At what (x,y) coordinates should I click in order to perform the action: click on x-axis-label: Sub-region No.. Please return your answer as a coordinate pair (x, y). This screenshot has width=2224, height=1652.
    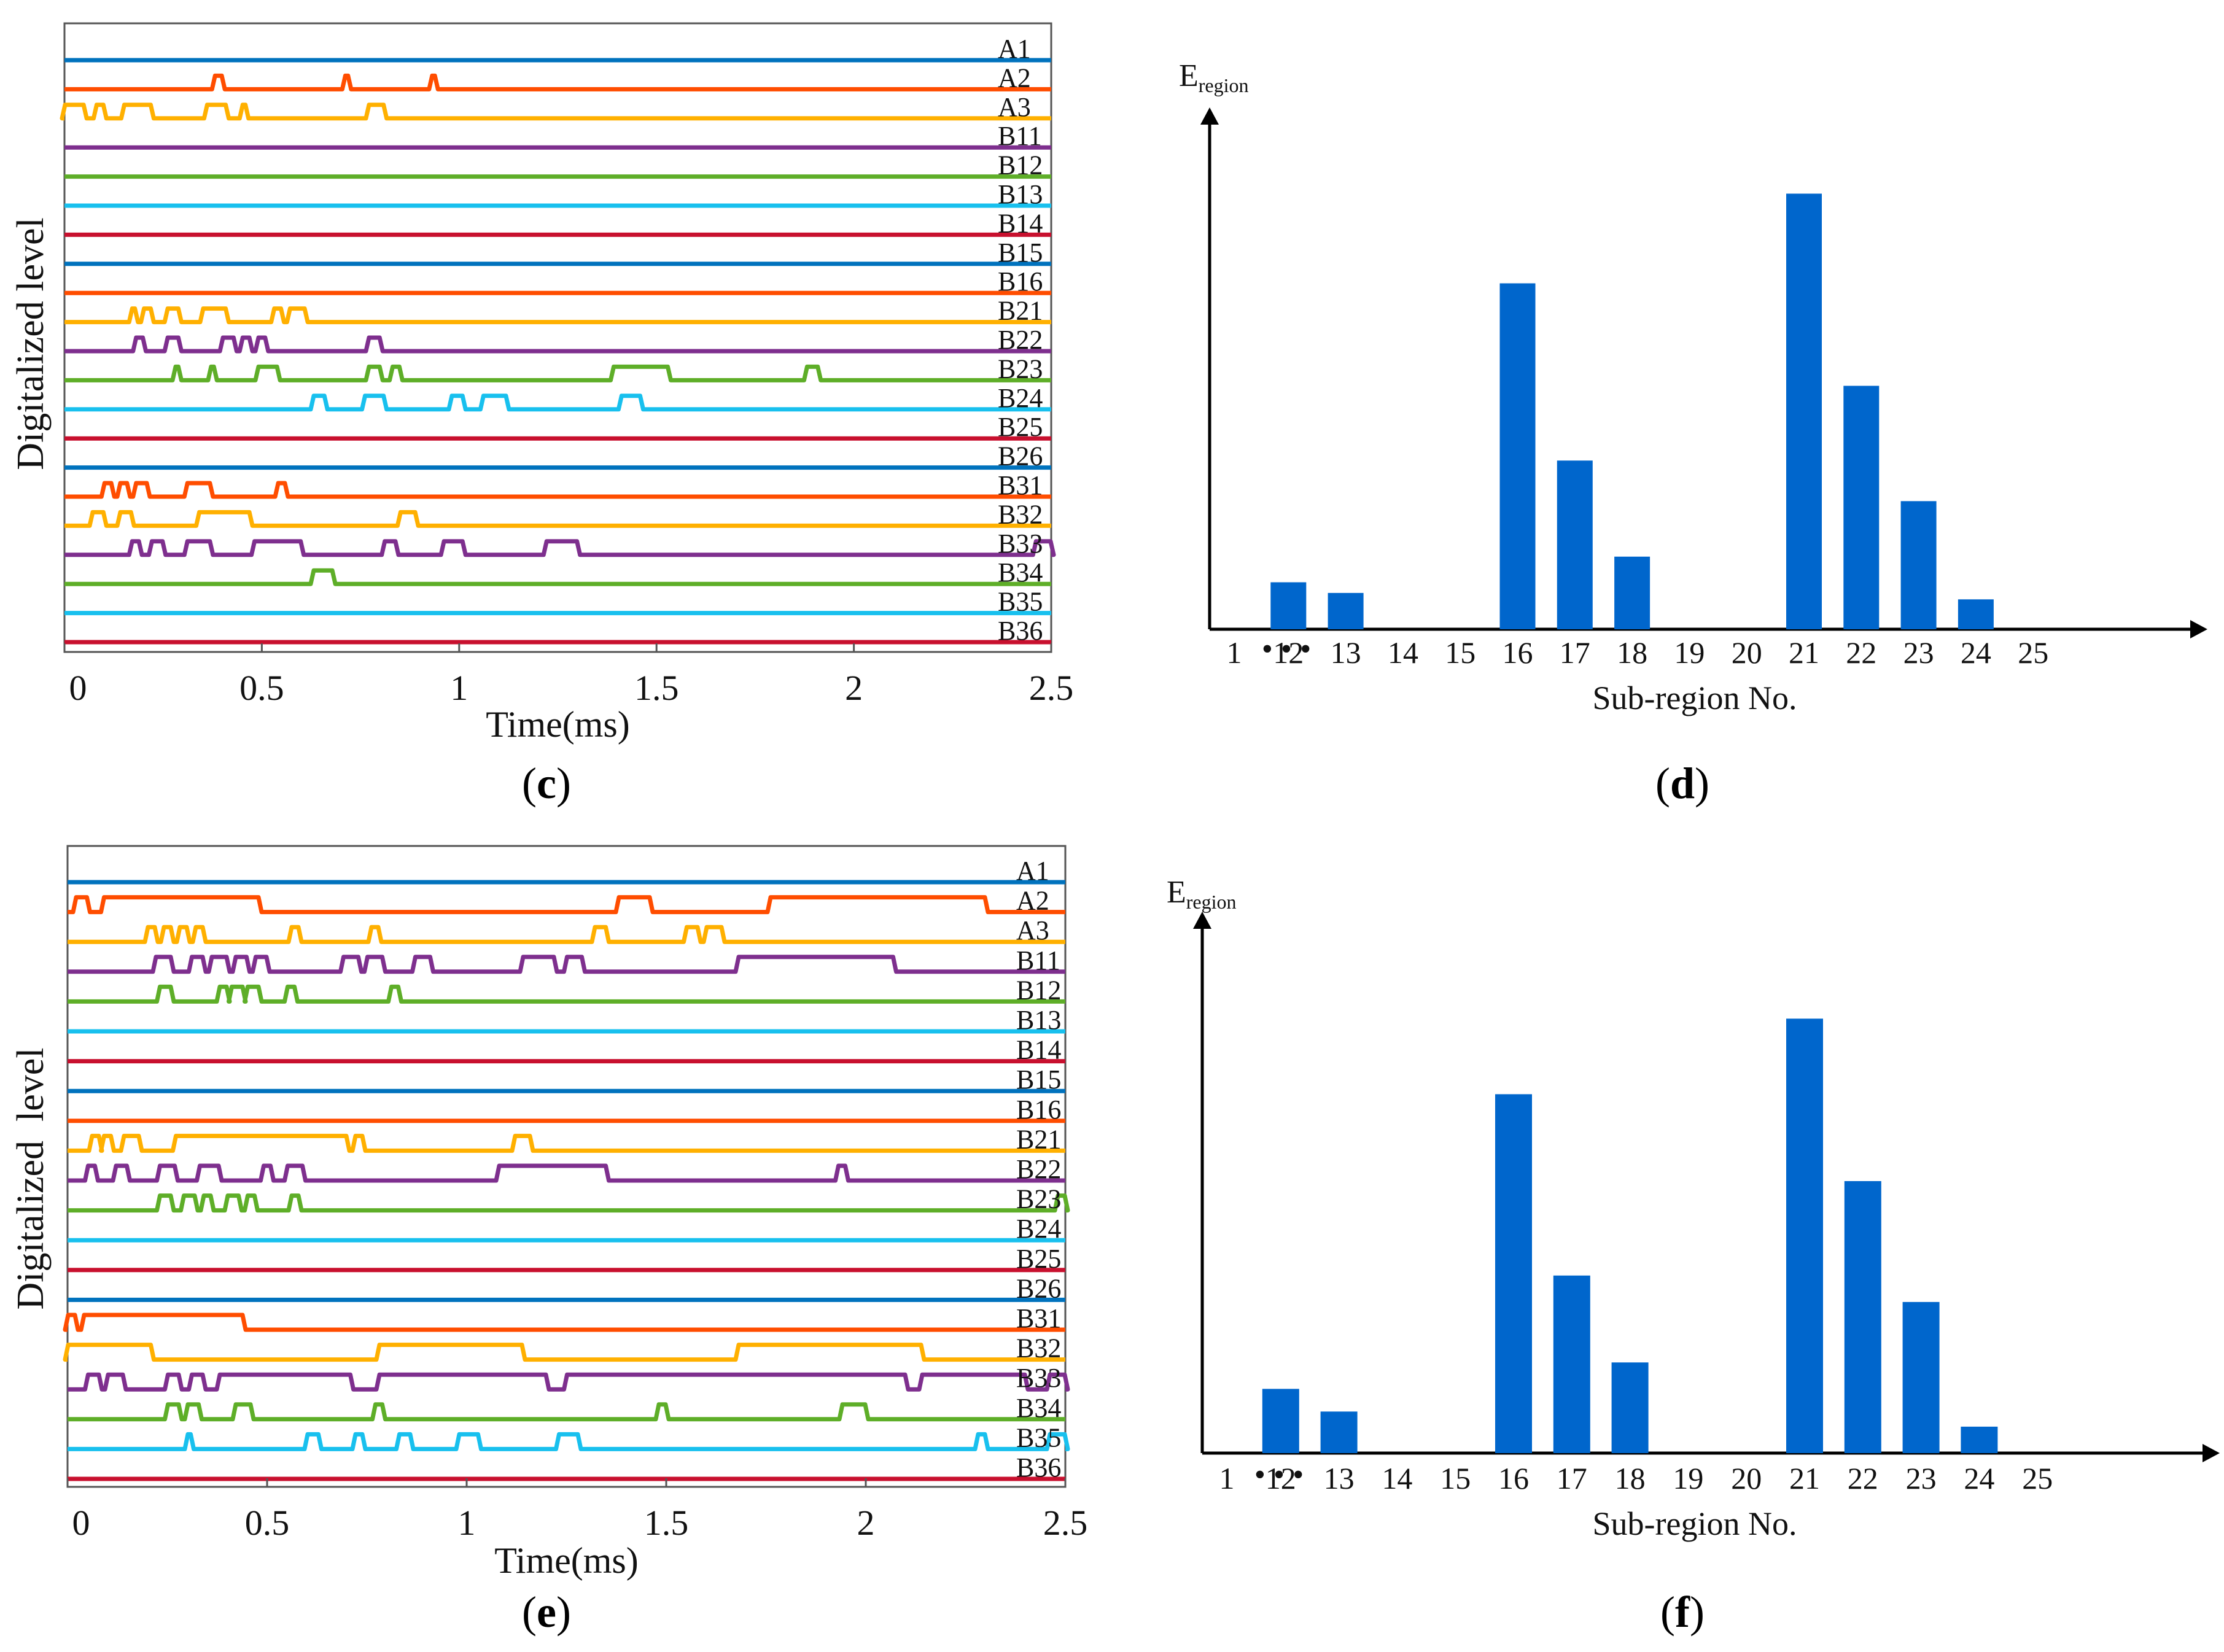
    Looking at the image, I should click on (1695, 698).